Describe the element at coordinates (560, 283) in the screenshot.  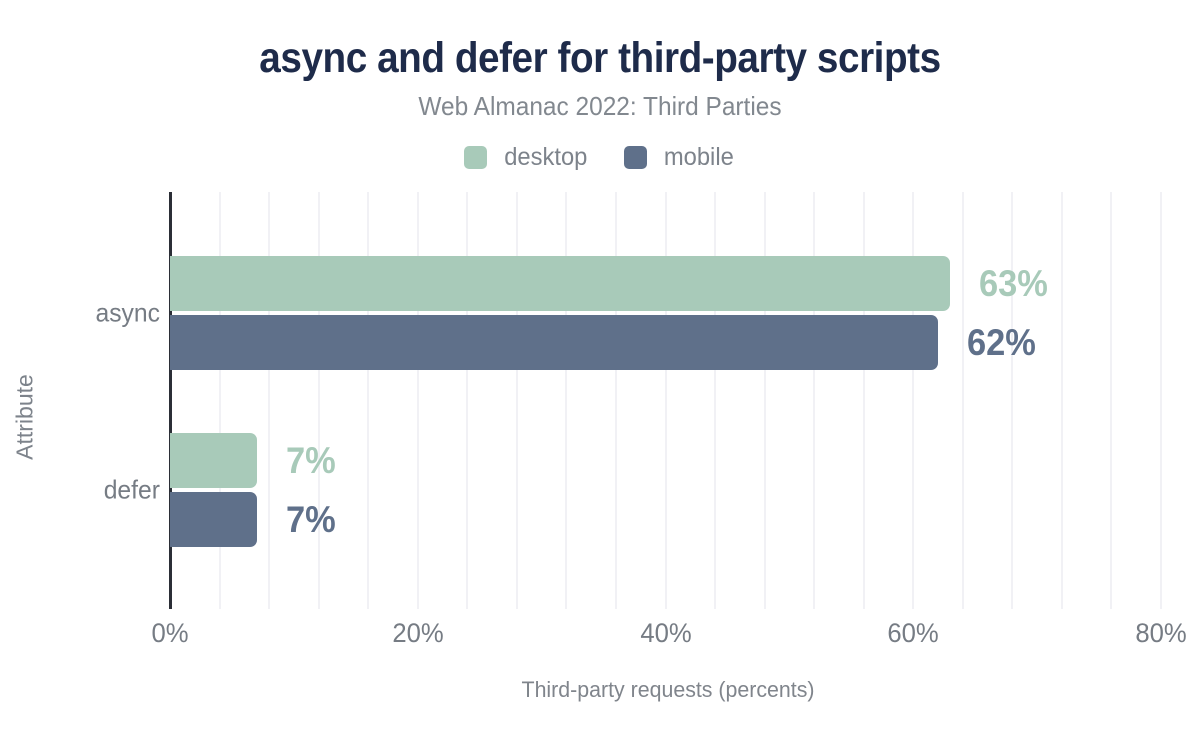
I see `bar-async-desktop` at that location.